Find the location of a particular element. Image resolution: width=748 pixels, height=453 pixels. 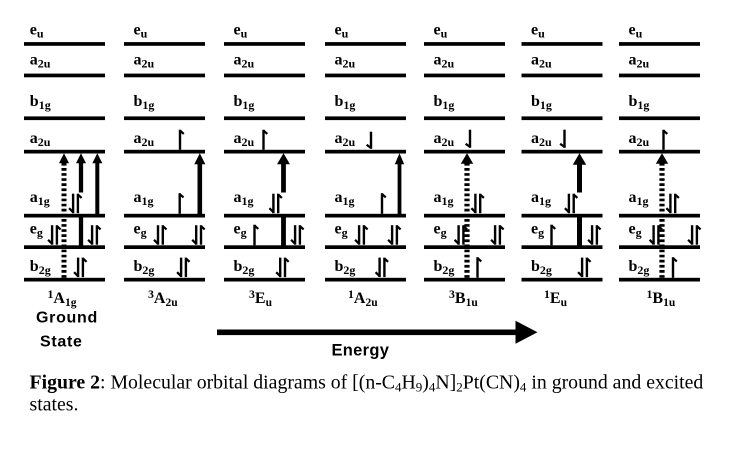

svg-text: 1Eu is located at coordinates (556, 298).